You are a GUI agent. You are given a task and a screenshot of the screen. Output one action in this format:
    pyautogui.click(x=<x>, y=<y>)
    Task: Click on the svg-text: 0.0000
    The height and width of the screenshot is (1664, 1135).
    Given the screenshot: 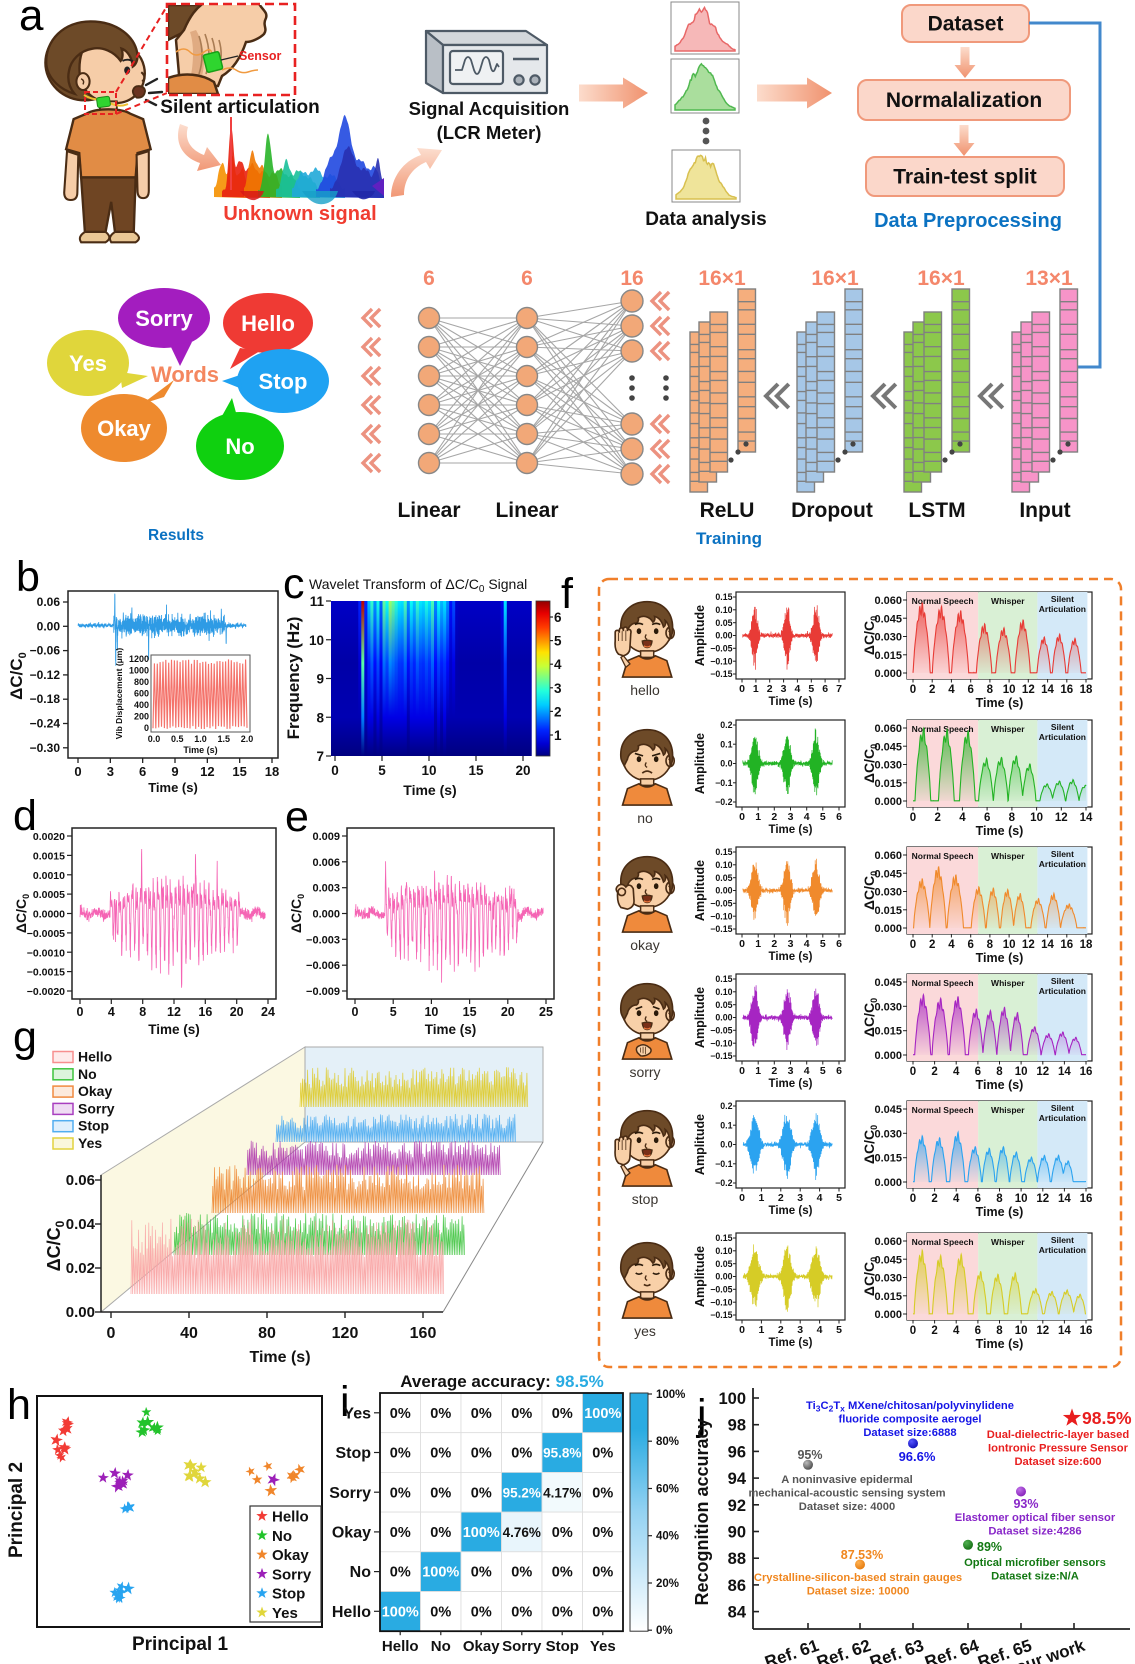 What is the action you would take?
    pyautogui.click(x=49, y=915)
    